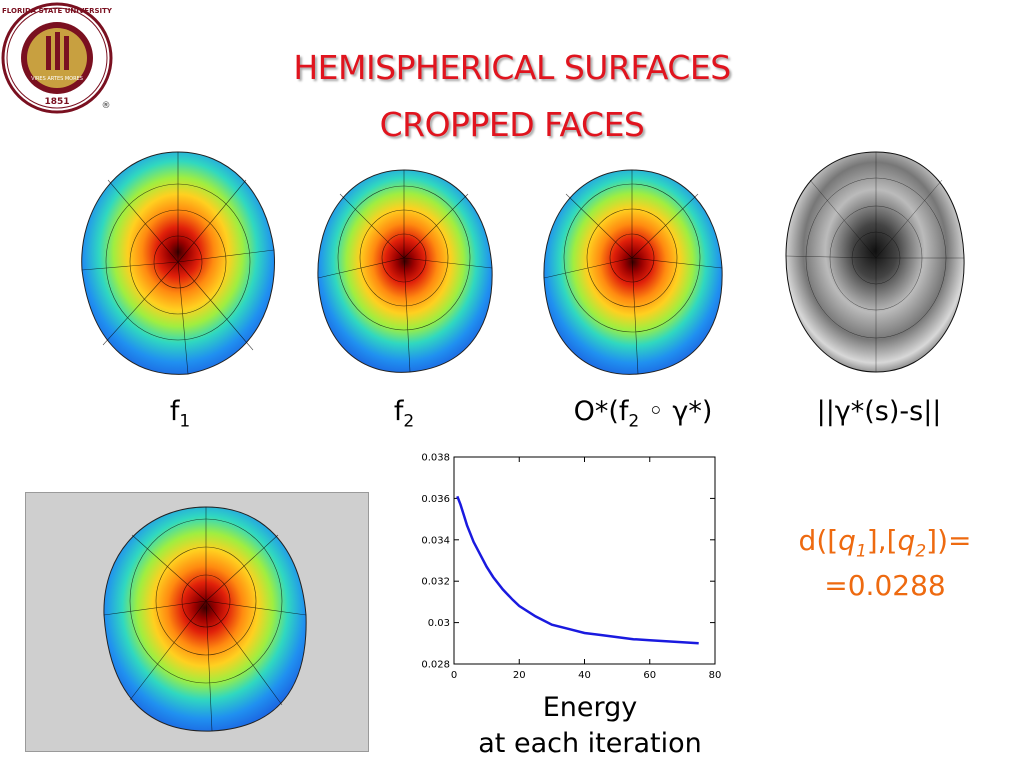  What do you see at coordinates (879, 411) in the screenshot?
I see `caption-warp-norm: ||γ*(s)-s||` at bounding box center [879, 411].